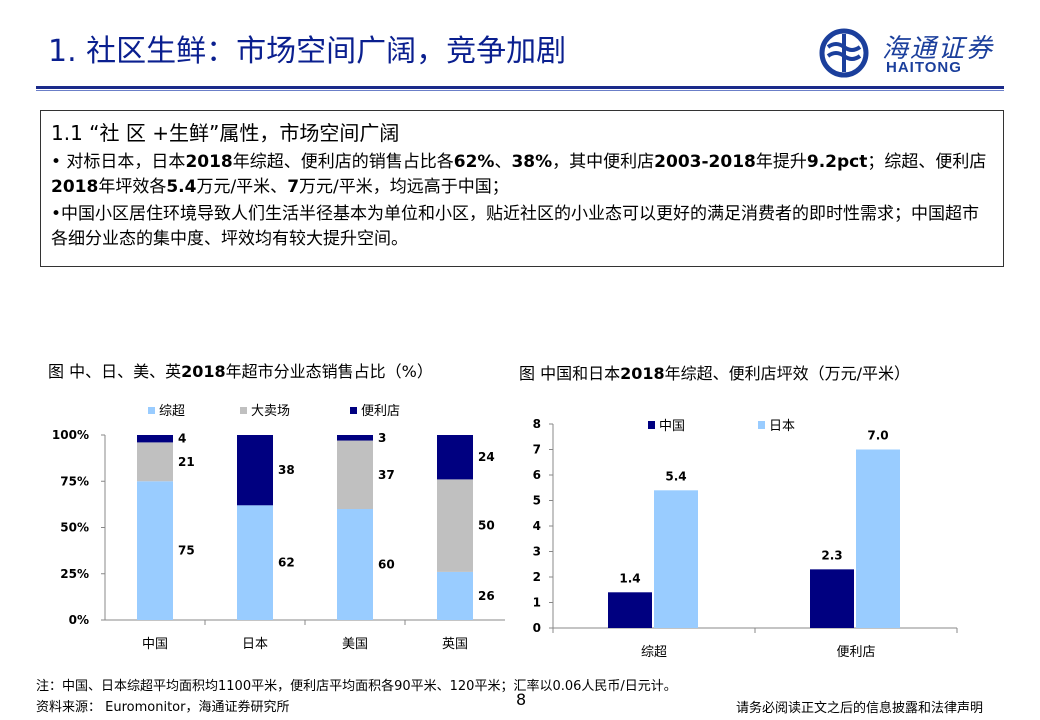 Image resolution: width=1040 pixels, height=720 pixels. I want to click on header-divider, so click(520, 87).